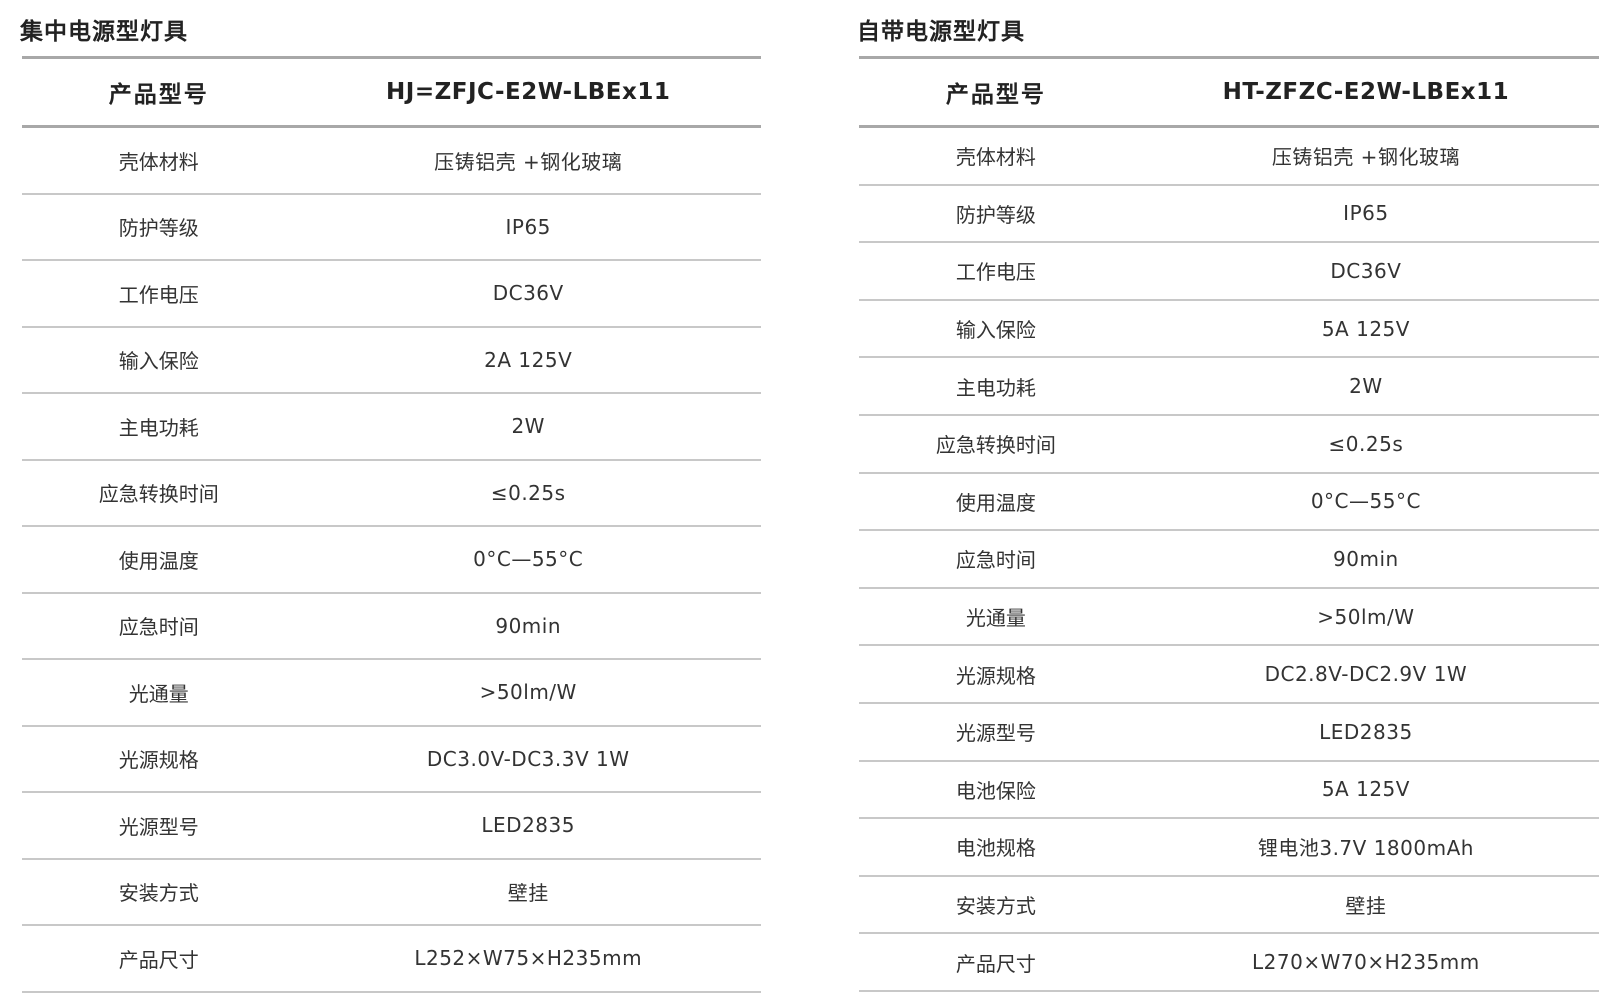 Image resolution: width=1615 pixels, height=1002 pixels. I want to click on table-header-row: 产品型号 HT-ZFZC-E2W-LBEx11, so click(1229, 93).